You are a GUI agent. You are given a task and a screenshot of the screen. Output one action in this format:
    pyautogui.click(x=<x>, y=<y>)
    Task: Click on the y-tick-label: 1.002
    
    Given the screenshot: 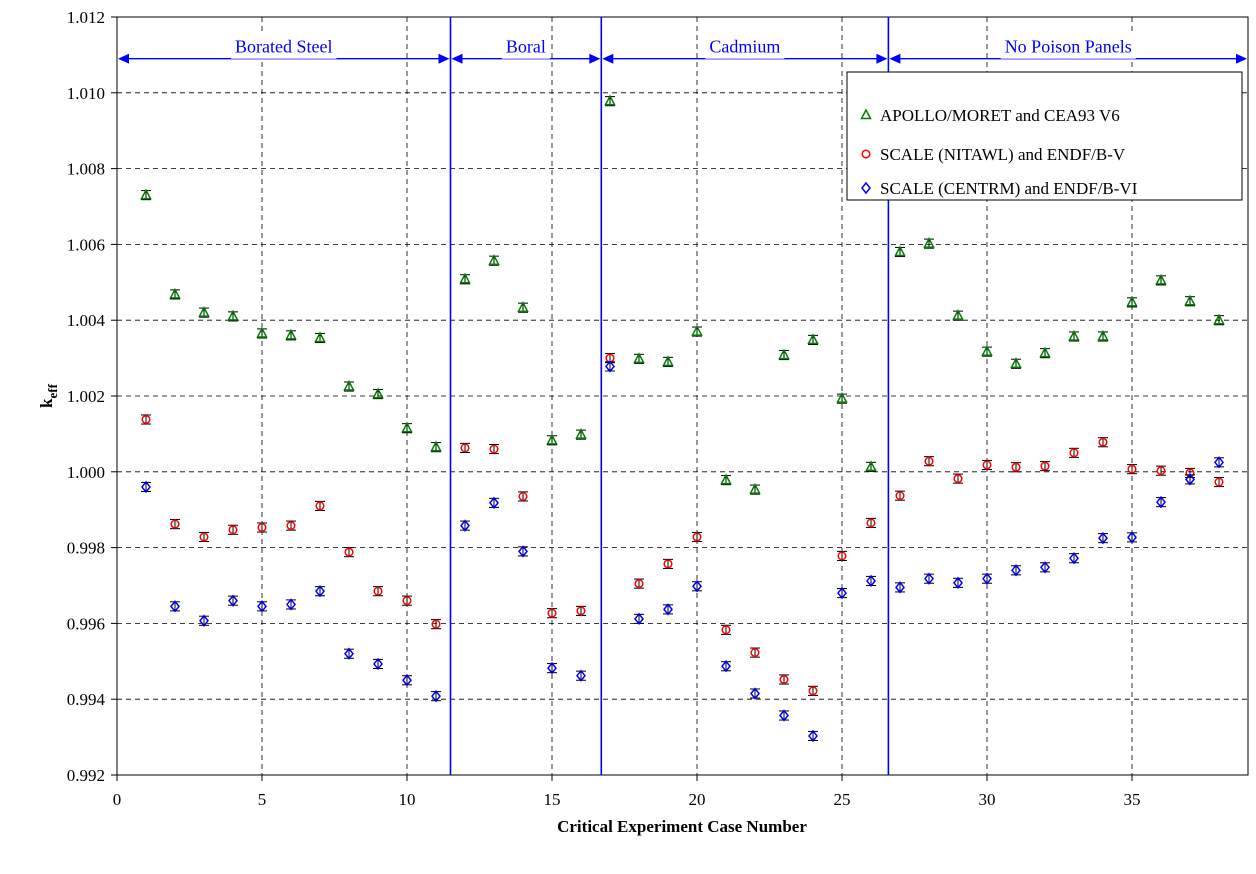 What is the action you would take?
    pyautogui.click(x=86, y=396)
    